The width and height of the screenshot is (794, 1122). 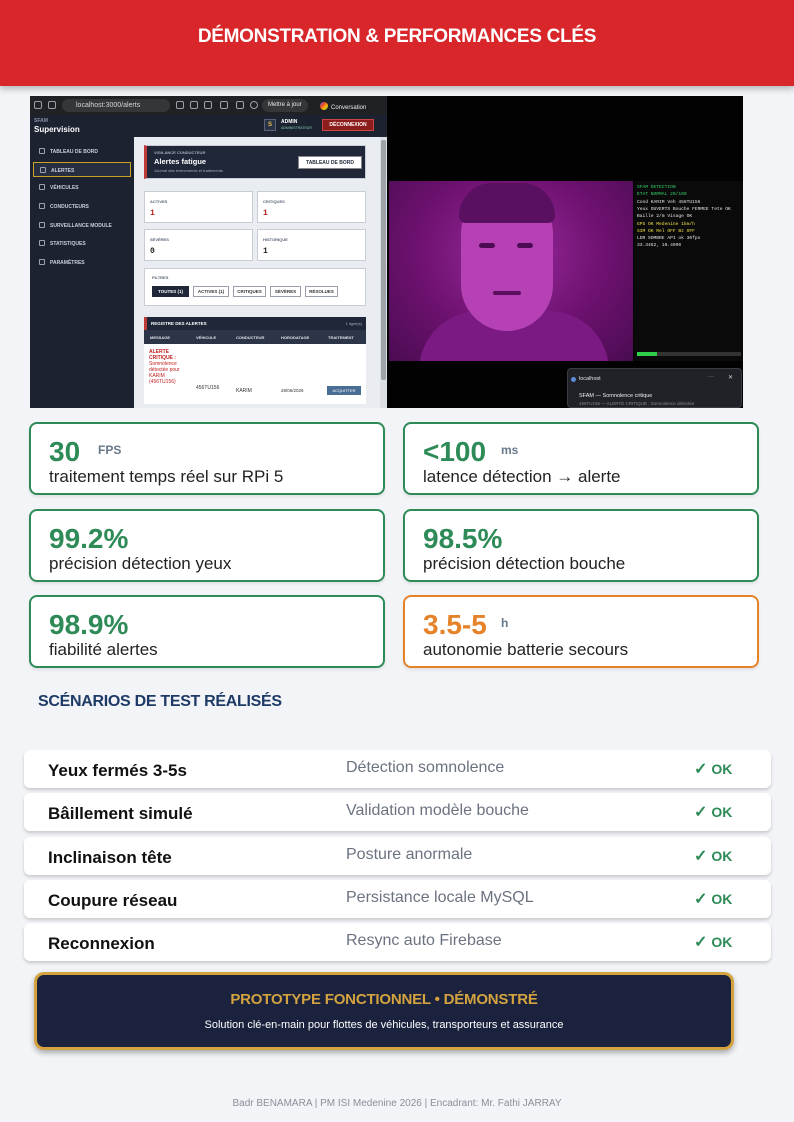 I want to click on acknowledge-button: ACQUITTER, so click(x=344, y=390).